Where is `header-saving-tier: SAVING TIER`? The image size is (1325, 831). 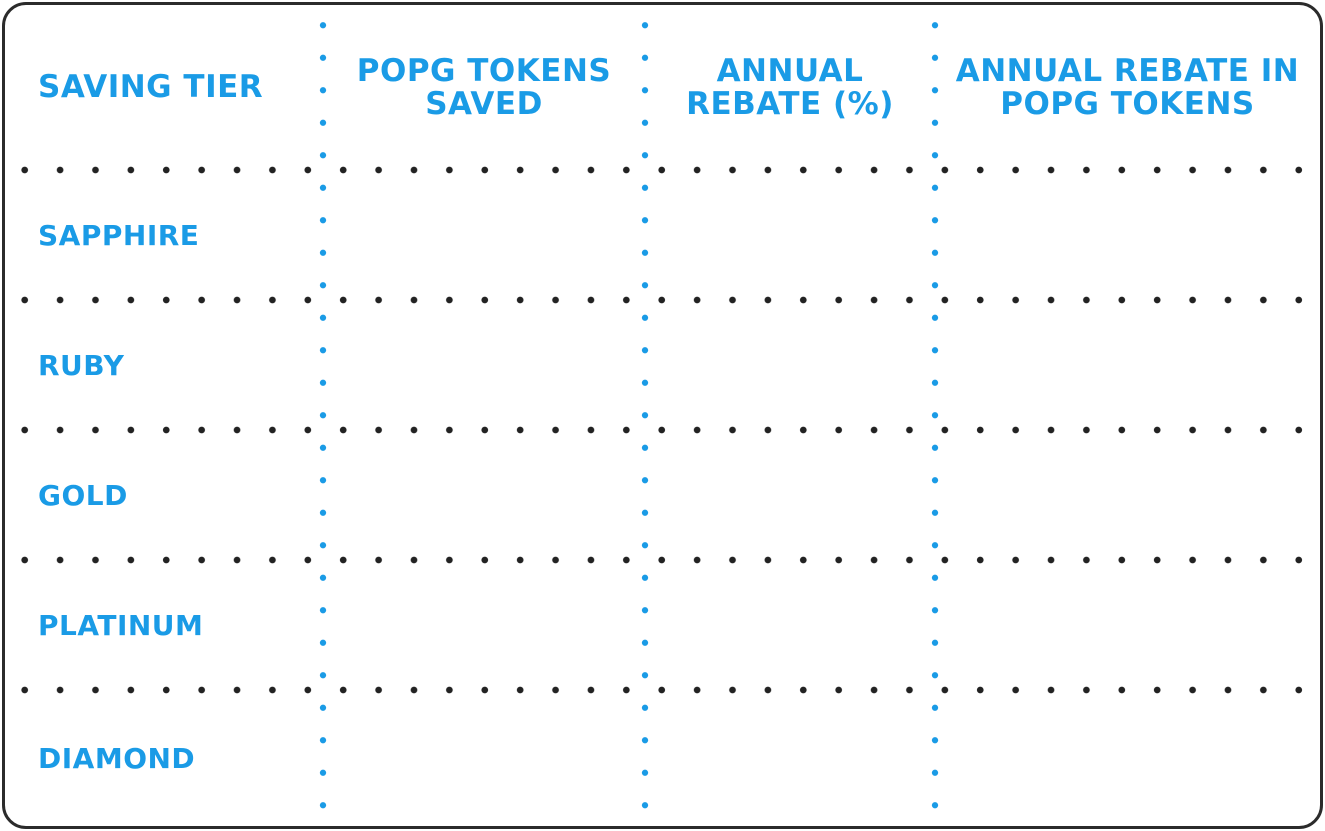
header-saving-tier: SAVING TIER is located at coordinates (151, 87).